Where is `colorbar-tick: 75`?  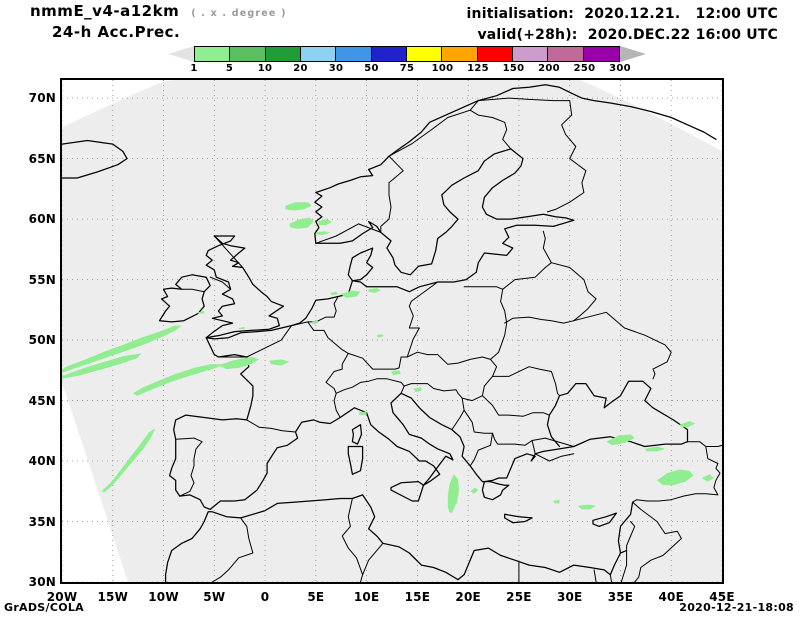
colorbar-tick: 75 is located at coordinates (407, 68).